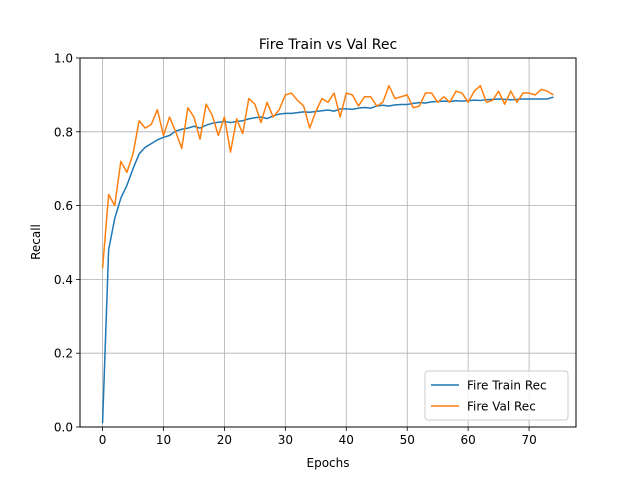  What do you see at coordinates (163, 440) in the screenshot?
I see `x-tick-label: 10` at bounding box center [163, 440].